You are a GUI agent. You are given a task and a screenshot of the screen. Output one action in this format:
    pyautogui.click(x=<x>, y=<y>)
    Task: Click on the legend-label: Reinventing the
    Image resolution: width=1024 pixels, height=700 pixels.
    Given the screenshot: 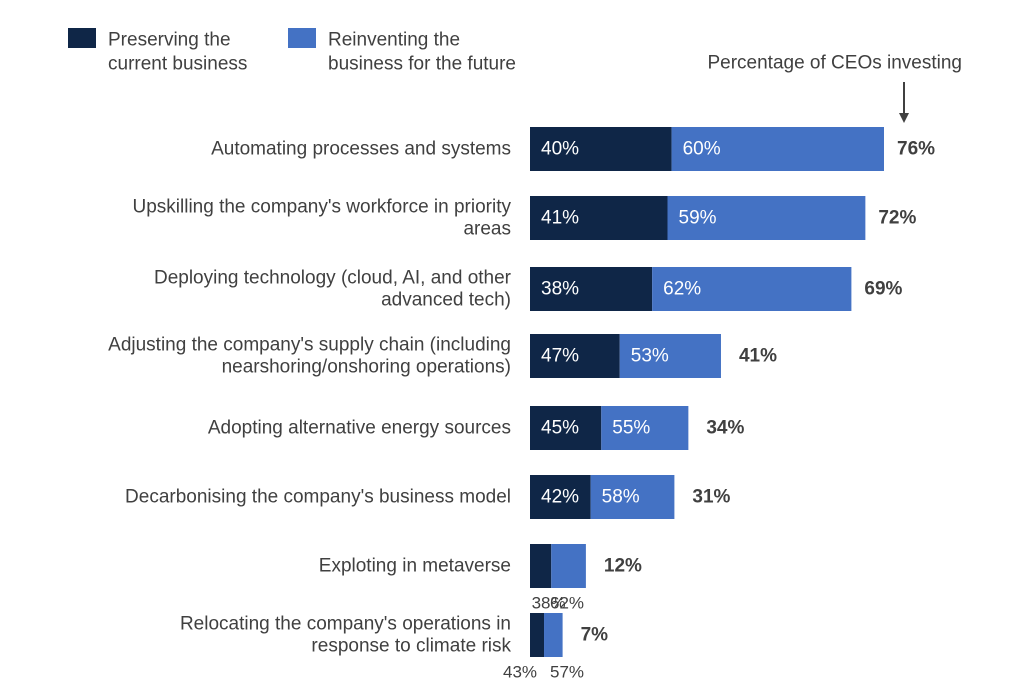 What is the action you would take?
    pyautogui.click(x=394, y=40)
    